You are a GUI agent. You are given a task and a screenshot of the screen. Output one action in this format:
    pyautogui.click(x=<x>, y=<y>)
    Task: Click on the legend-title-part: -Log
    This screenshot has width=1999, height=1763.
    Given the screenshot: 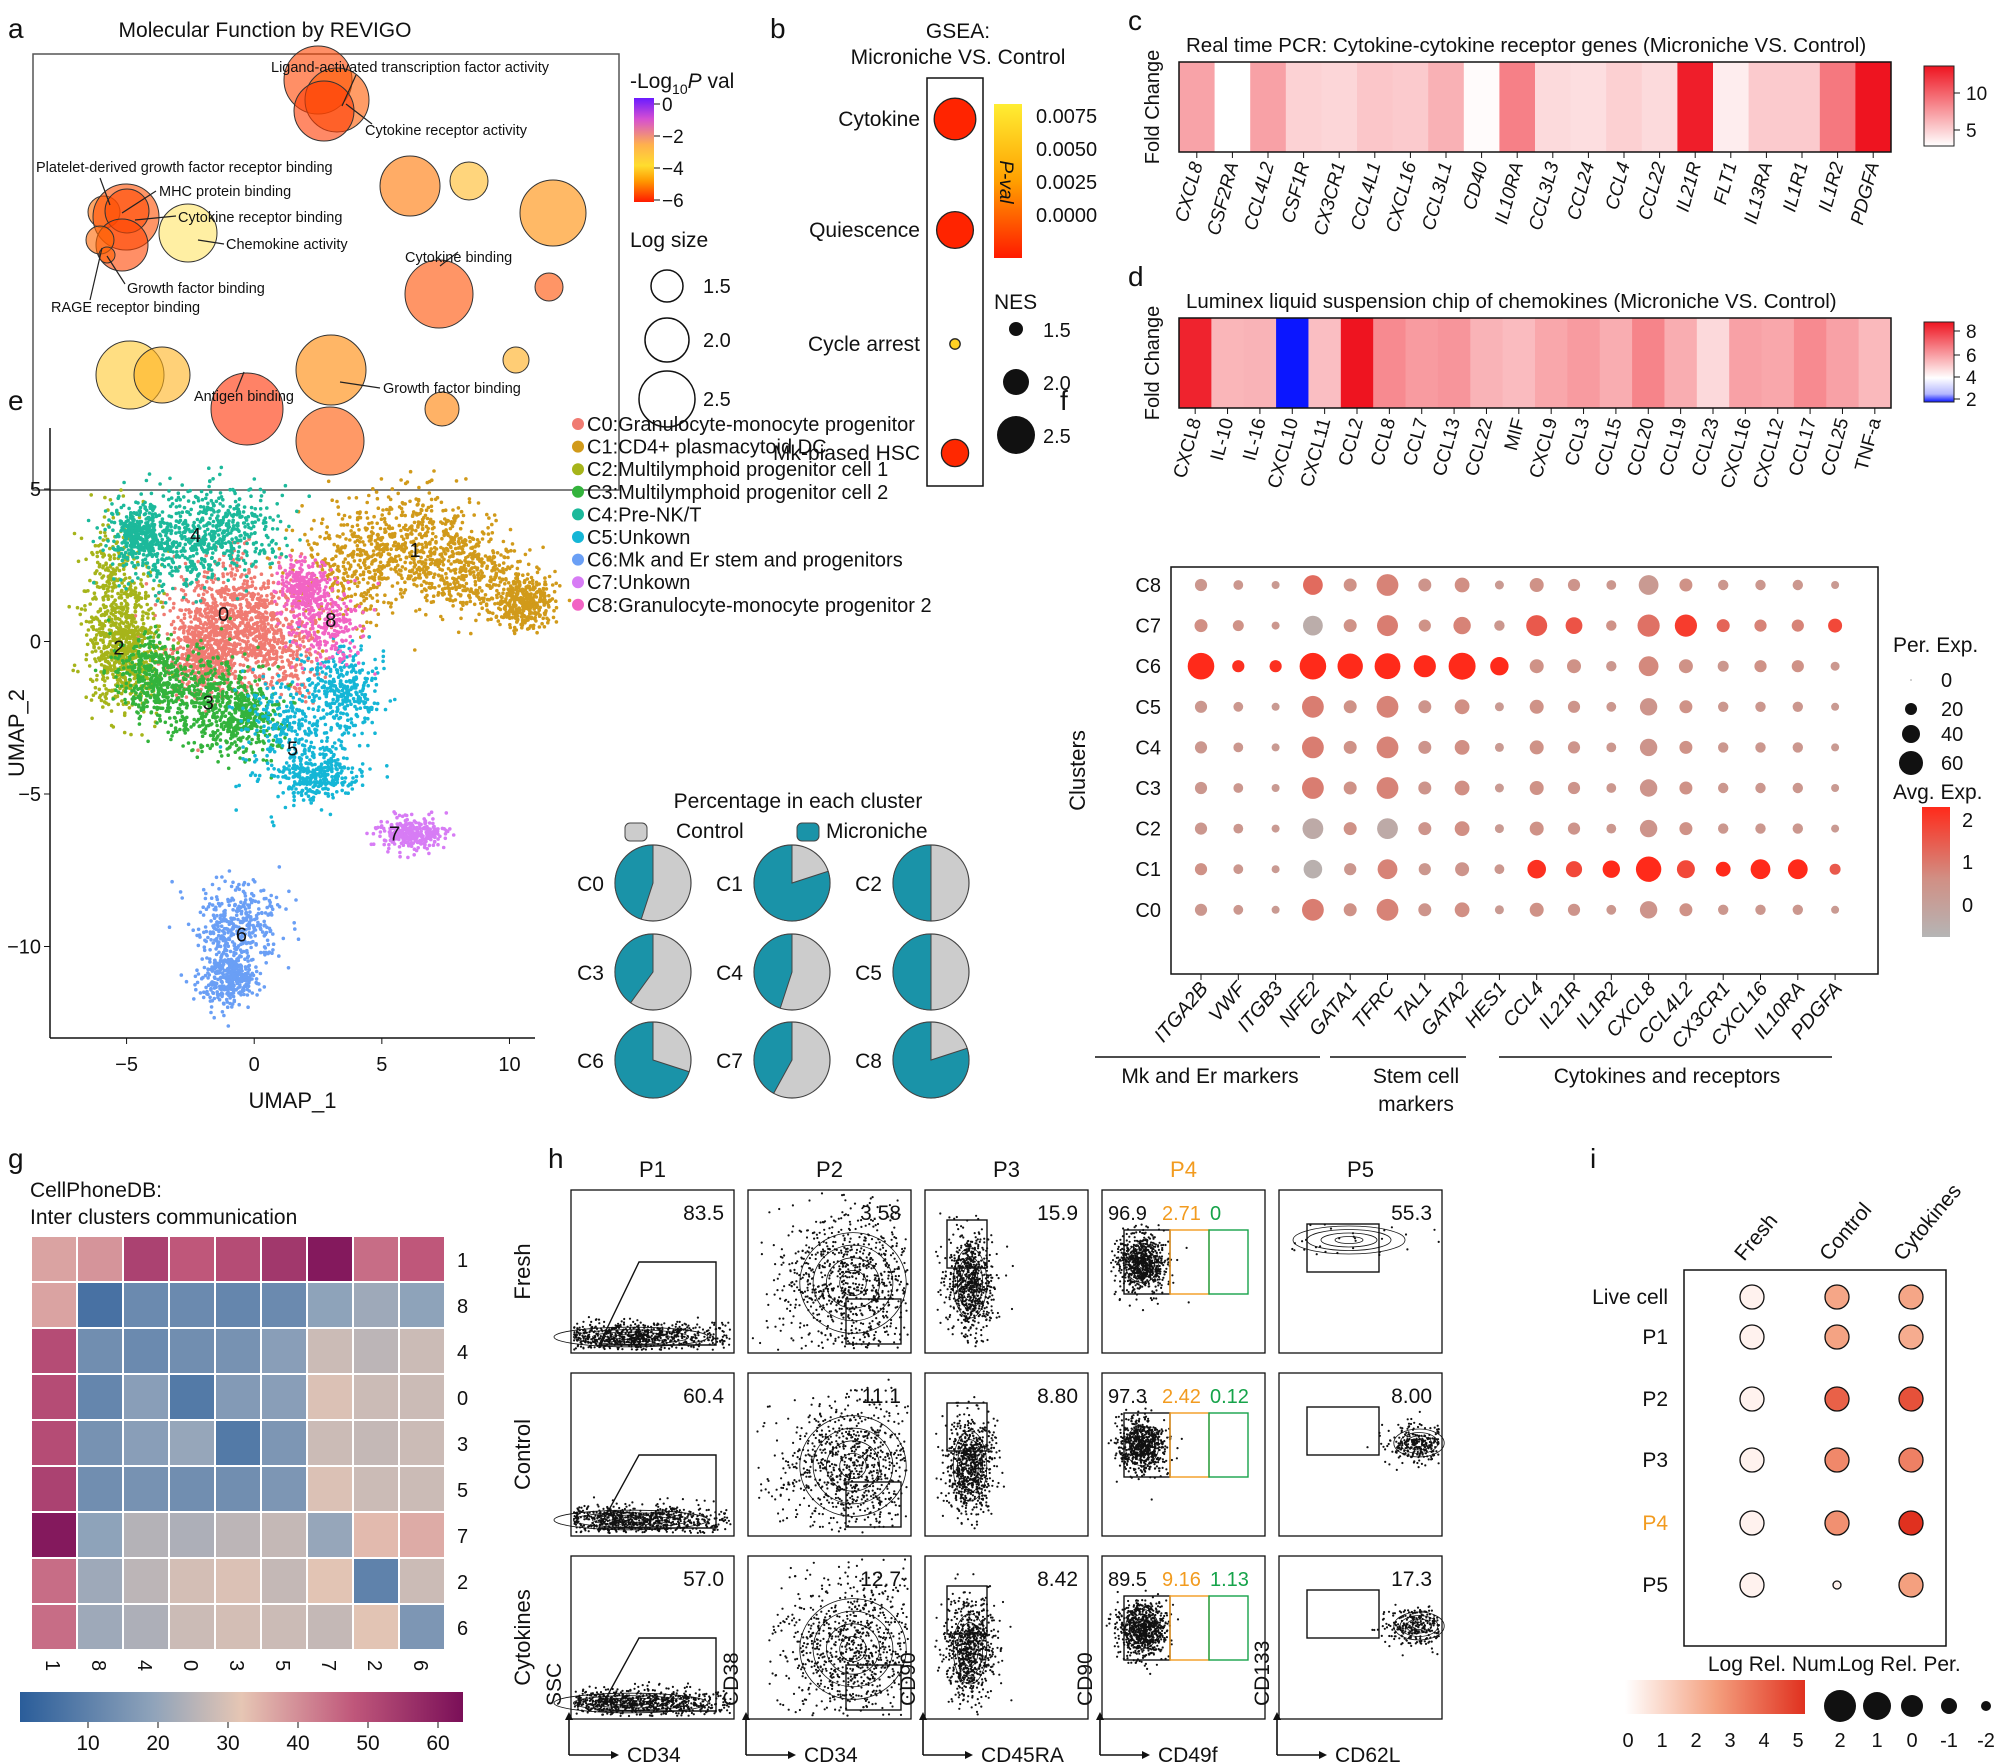 What is the action you would take?
    pyautogui.click(x=651, y=81)
    